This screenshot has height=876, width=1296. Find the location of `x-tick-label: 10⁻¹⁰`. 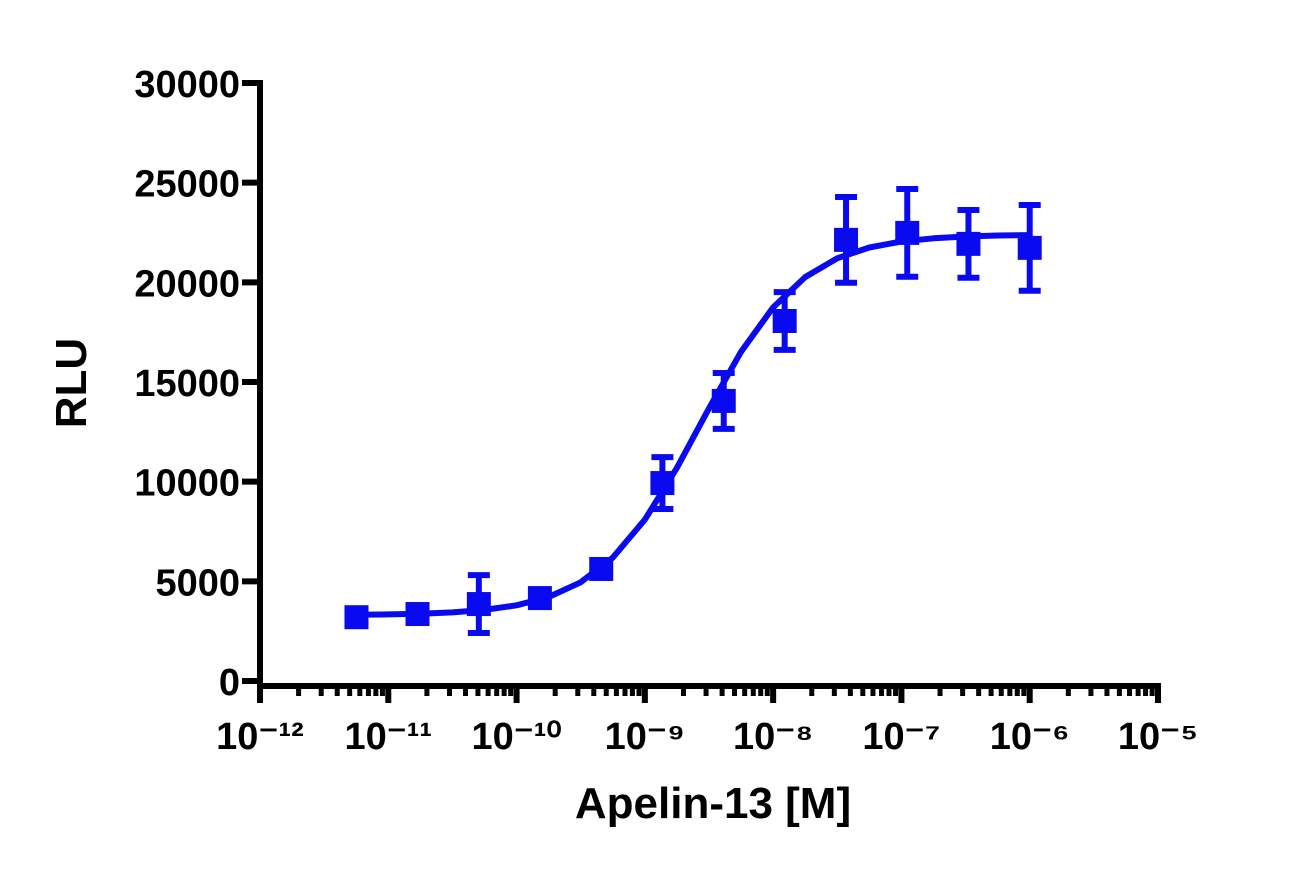

x-tick-label: 10⁻¹⁰ is located at coordinates (516, 737).